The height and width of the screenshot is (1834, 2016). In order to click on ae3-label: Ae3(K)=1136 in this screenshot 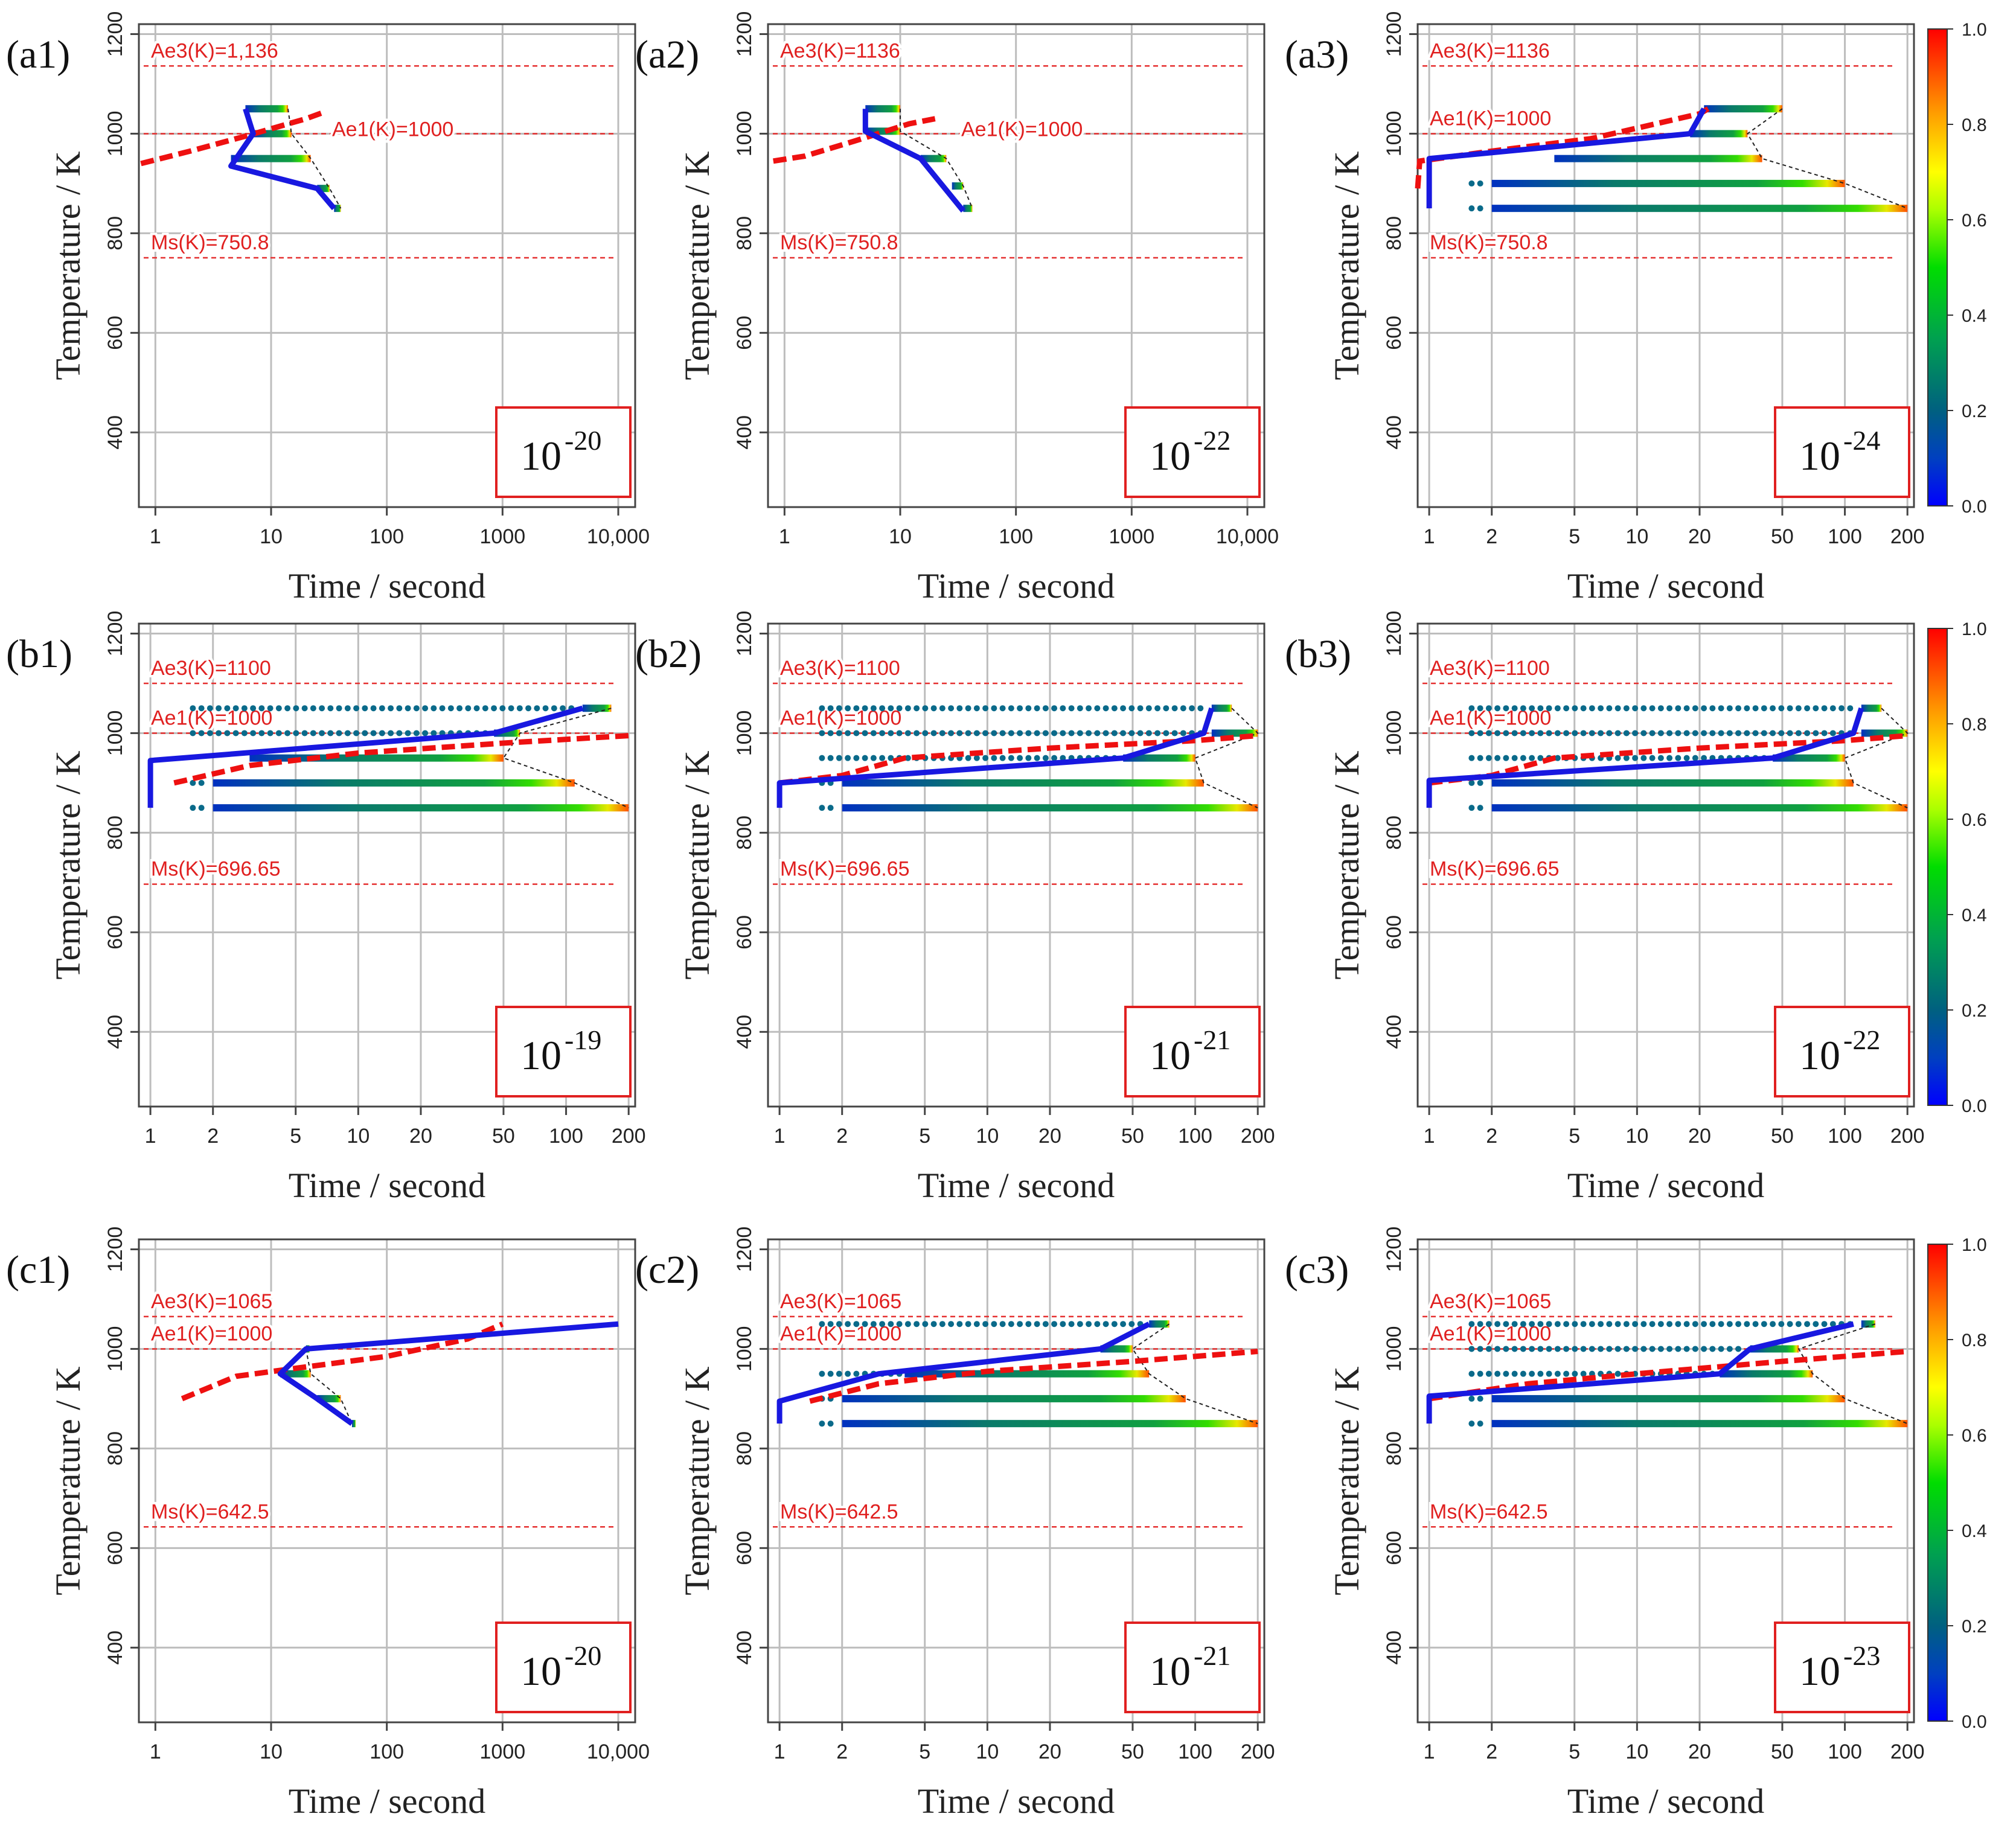, I will do `click(1490, 51)`.